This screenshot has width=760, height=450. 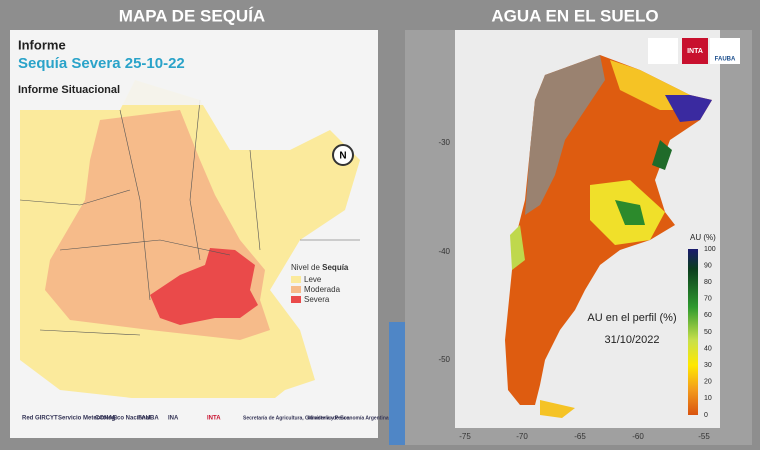 What do you see at coordinates (322, 289) in the screenshot?
I see `legend-item: Moderada` at bounding box center [322, 289].